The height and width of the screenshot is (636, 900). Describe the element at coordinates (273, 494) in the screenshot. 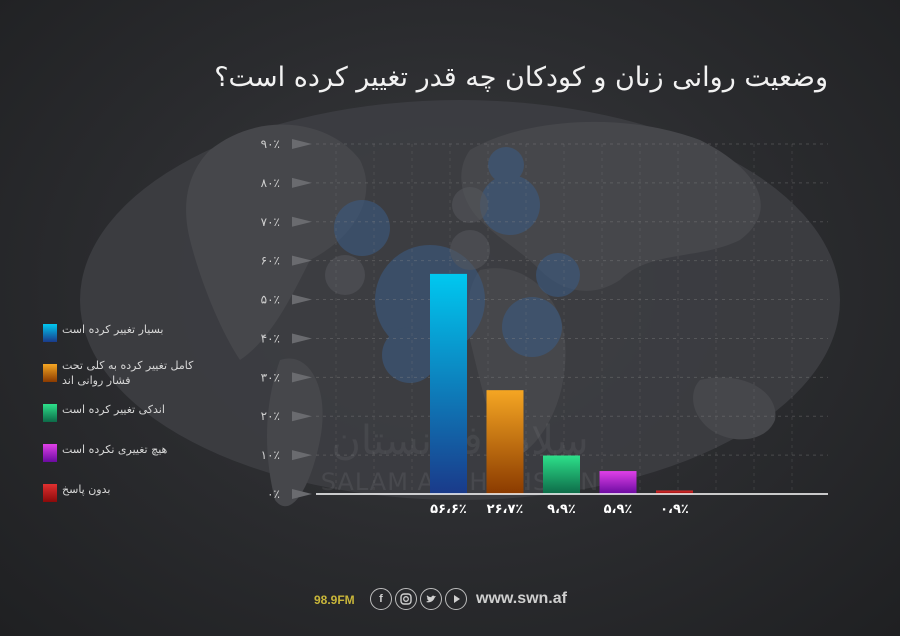

I see `y-tick-label: ۰٪` at that location.